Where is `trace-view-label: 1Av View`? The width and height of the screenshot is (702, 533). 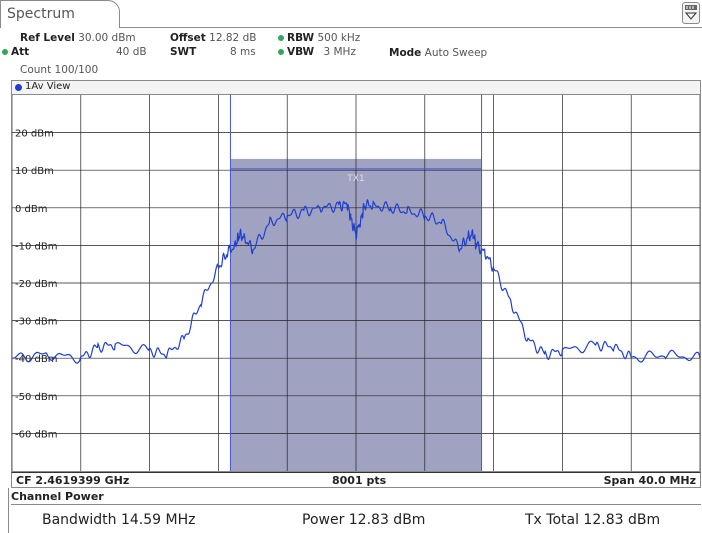 trace-view-label: 1Av View is located at coordinates (48, 86).